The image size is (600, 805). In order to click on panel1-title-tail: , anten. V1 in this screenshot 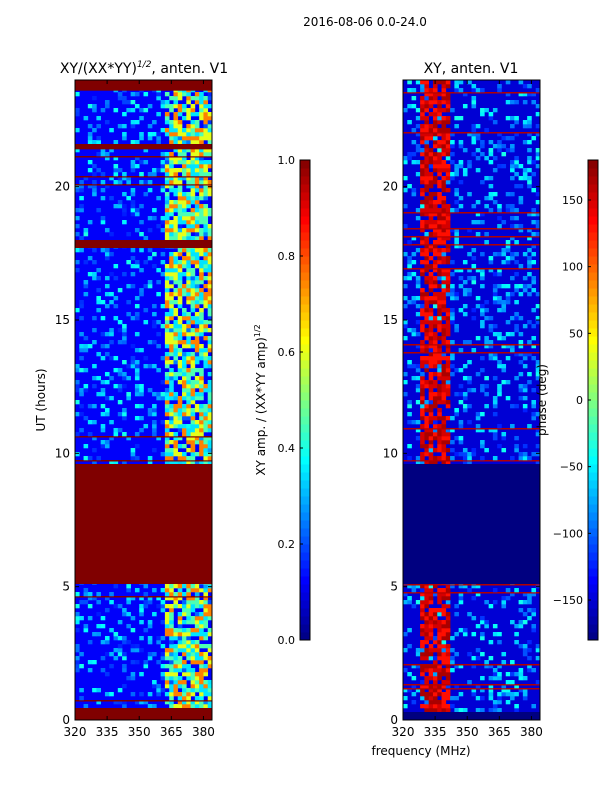, I will do `click(189, 69)`.